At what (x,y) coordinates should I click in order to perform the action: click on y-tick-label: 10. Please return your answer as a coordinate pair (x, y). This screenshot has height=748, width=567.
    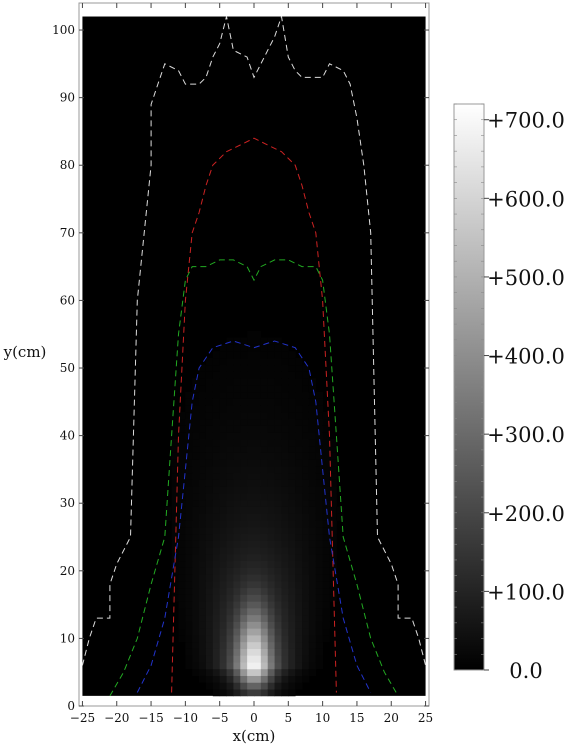
    Looking at the image, I should click on (67, 638).